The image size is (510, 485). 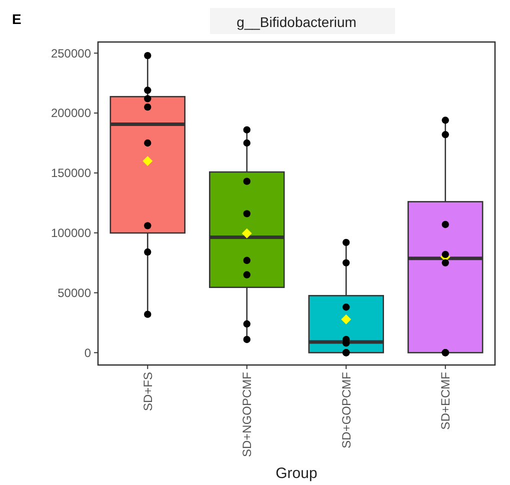 What do you see at coordinates (71, 173) in the screenshot?
I see `y-tick-label: 150000` at bounding box center [71, 173].